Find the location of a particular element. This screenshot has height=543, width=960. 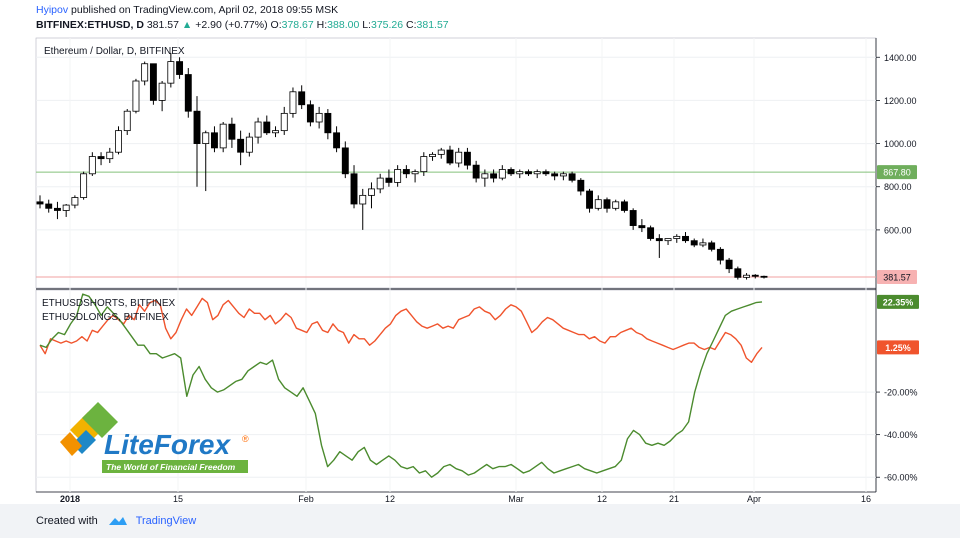

time-axis: 2018 15 Feb 12 Mar 12 21 Apr 16 is located at coordinates (465, 499).